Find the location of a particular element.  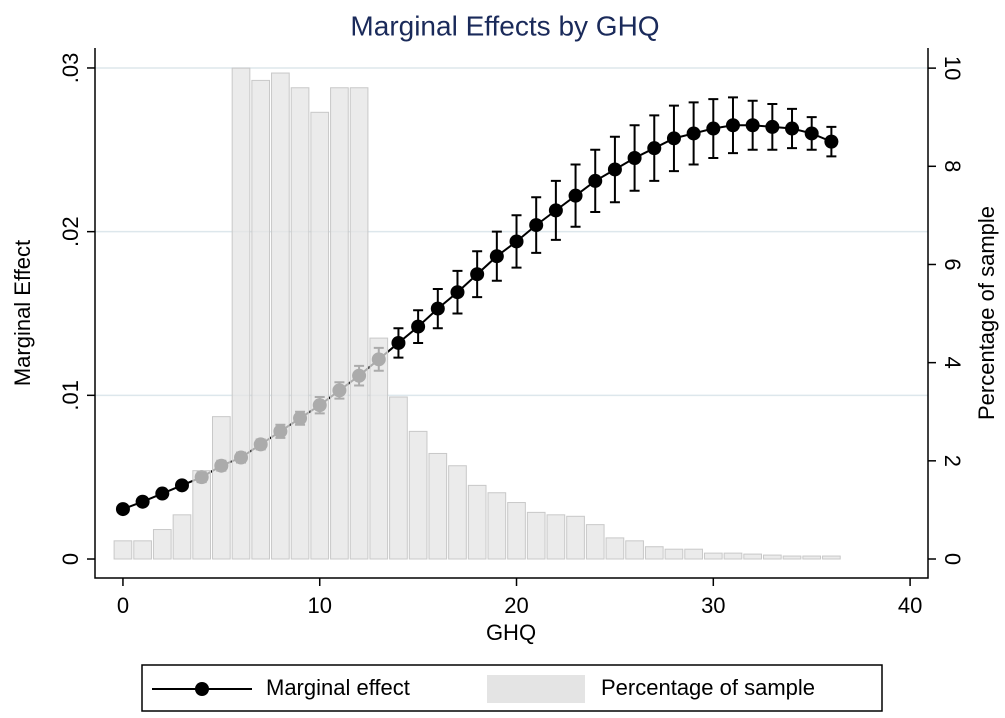

y2-tick-label: 8 is located at coordinates (952, 166).